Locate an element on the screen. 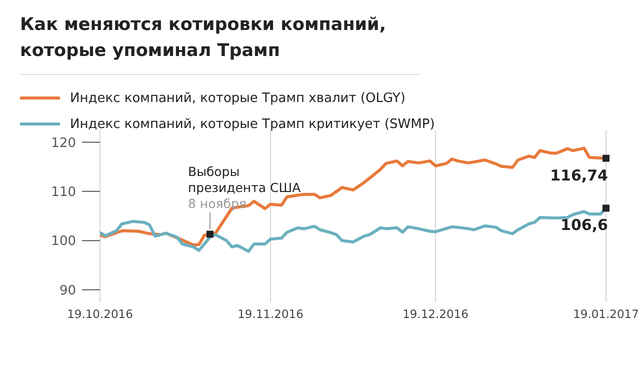  y-tick-label: 120 is located at coordinates (63, 143).